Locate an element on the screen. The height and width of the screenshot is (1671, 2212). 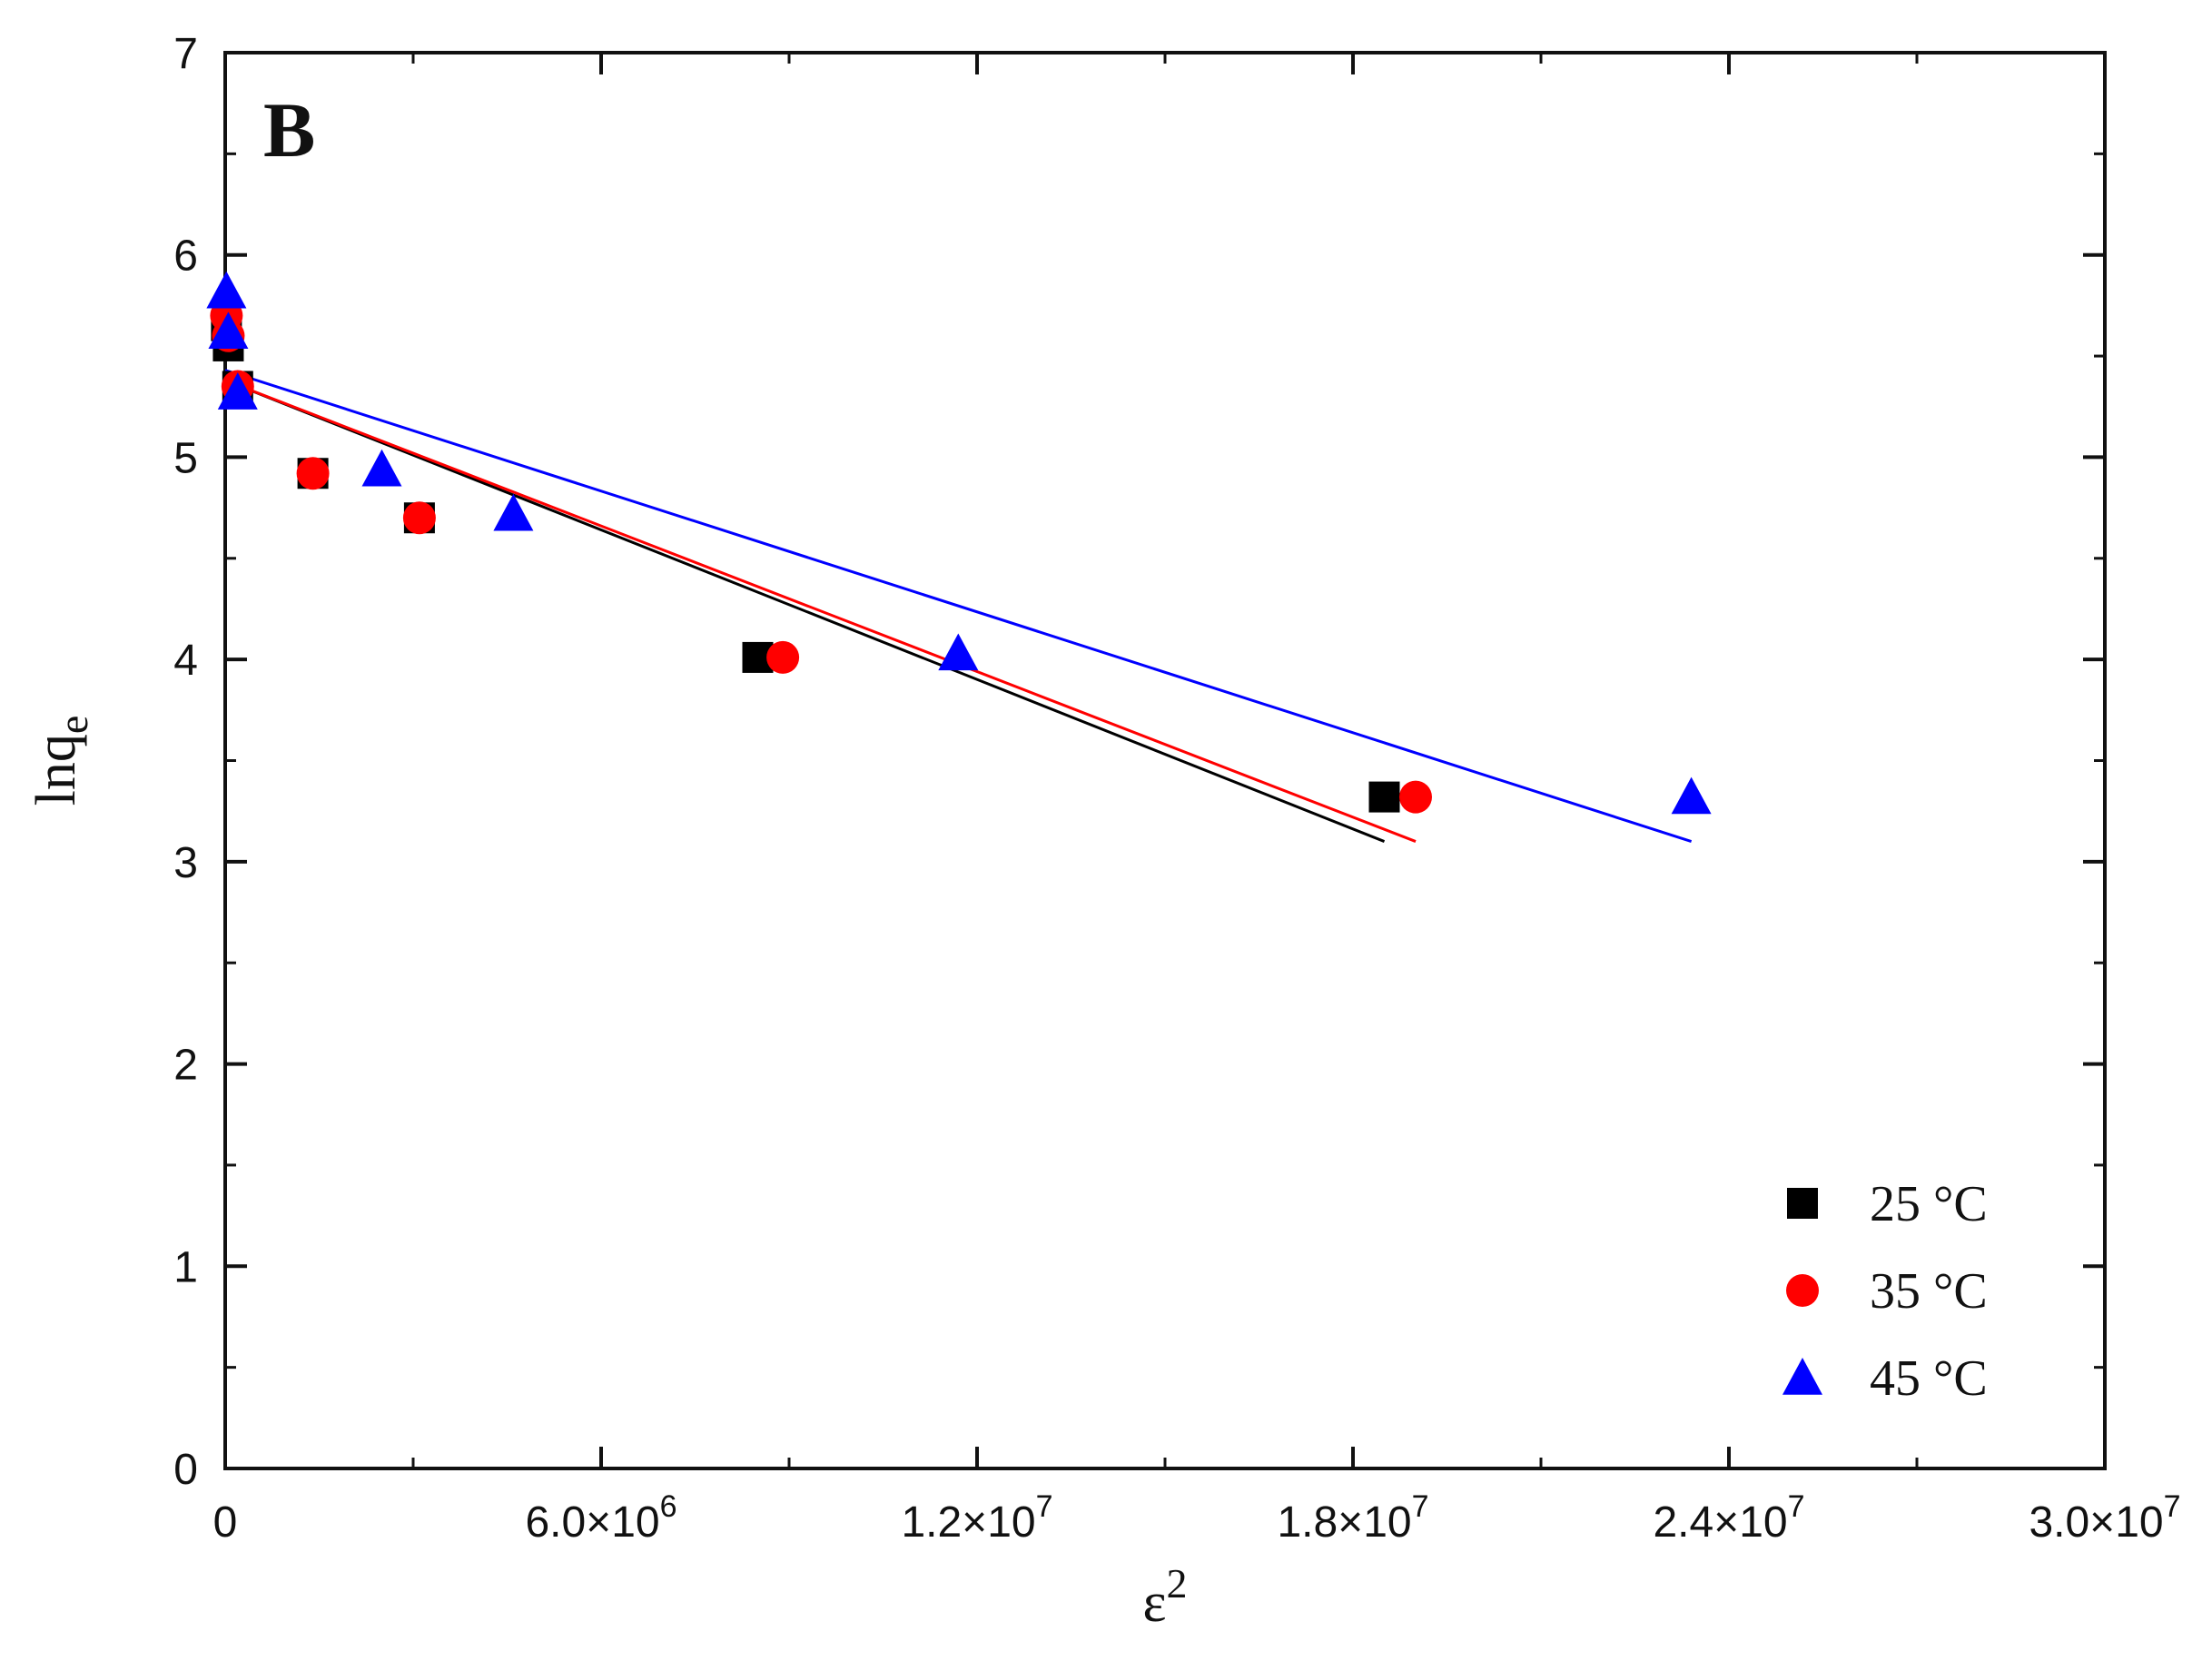
y-tick-label: 6 is located at coordinates (186, 257).